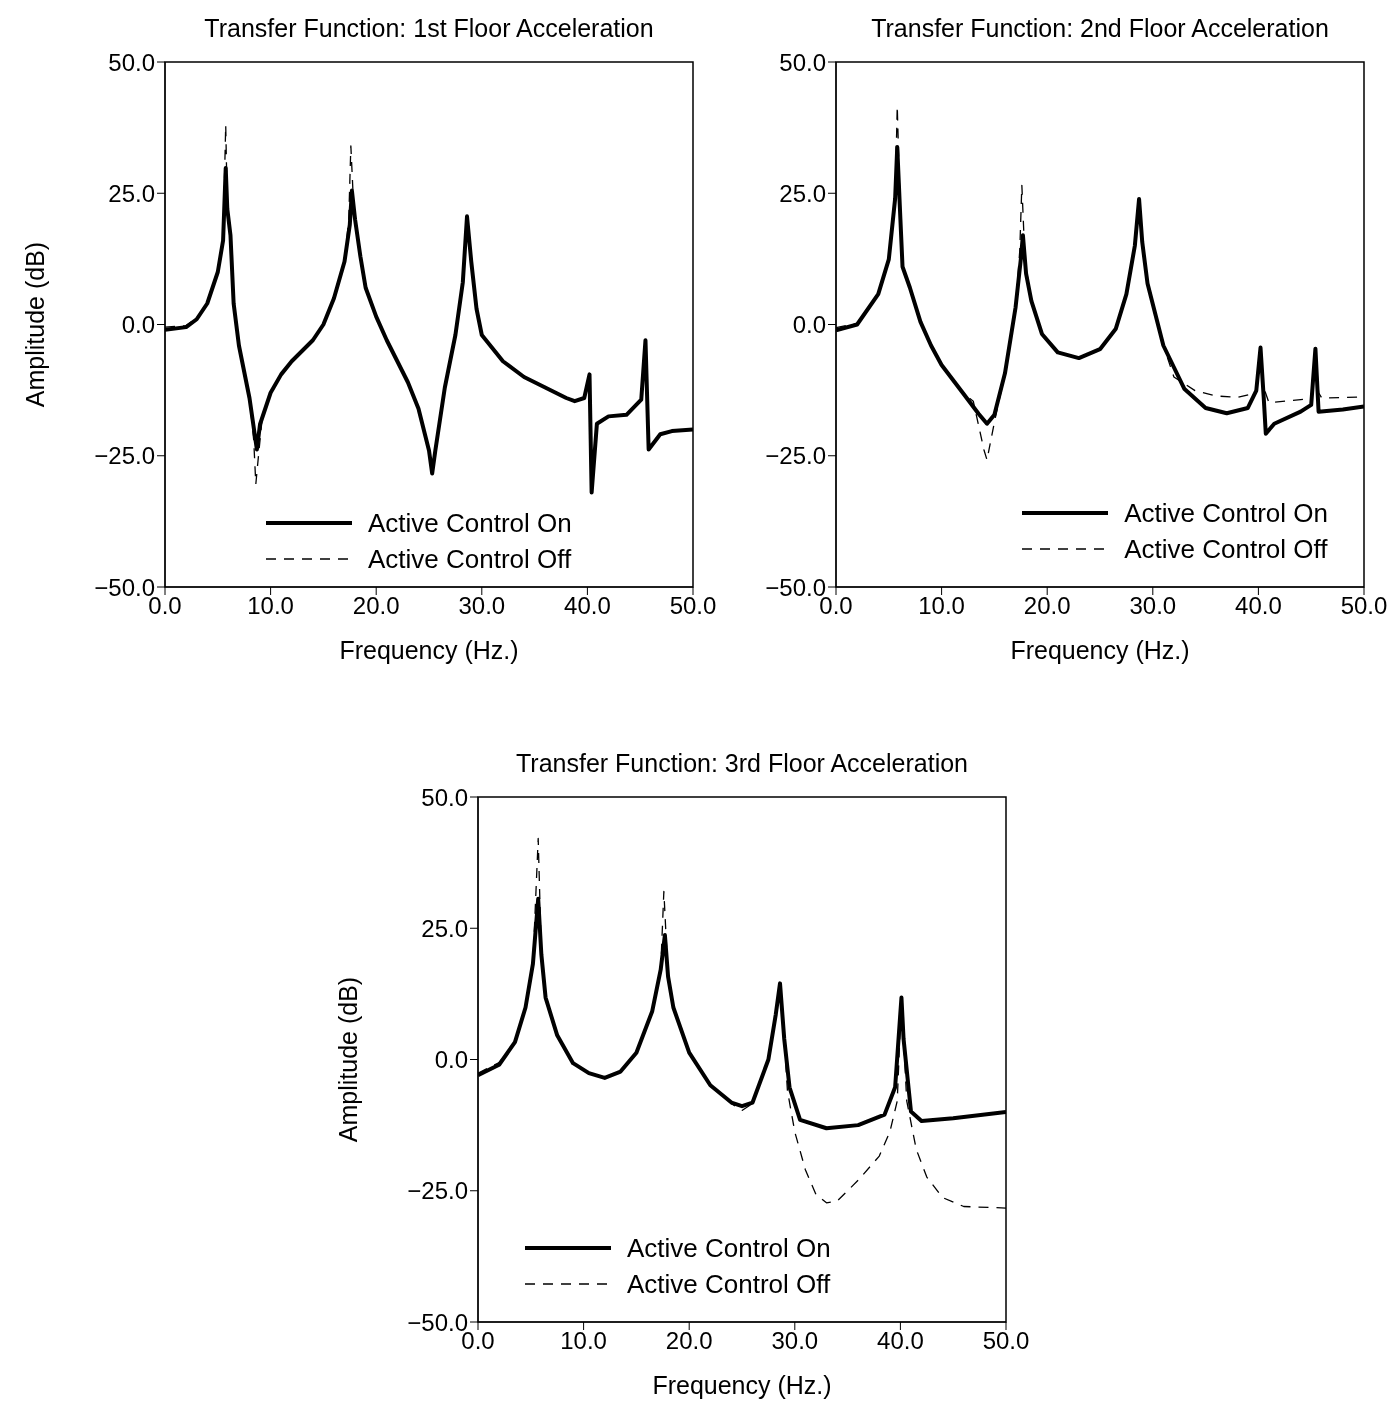 This screenshot has width=1397, height=1403. What do you see at coordinates (429, 28) in the screenshot?
I see `chart-title: Transfer Function: 1st Floor Acceleration` at bounding box center [429, 28].